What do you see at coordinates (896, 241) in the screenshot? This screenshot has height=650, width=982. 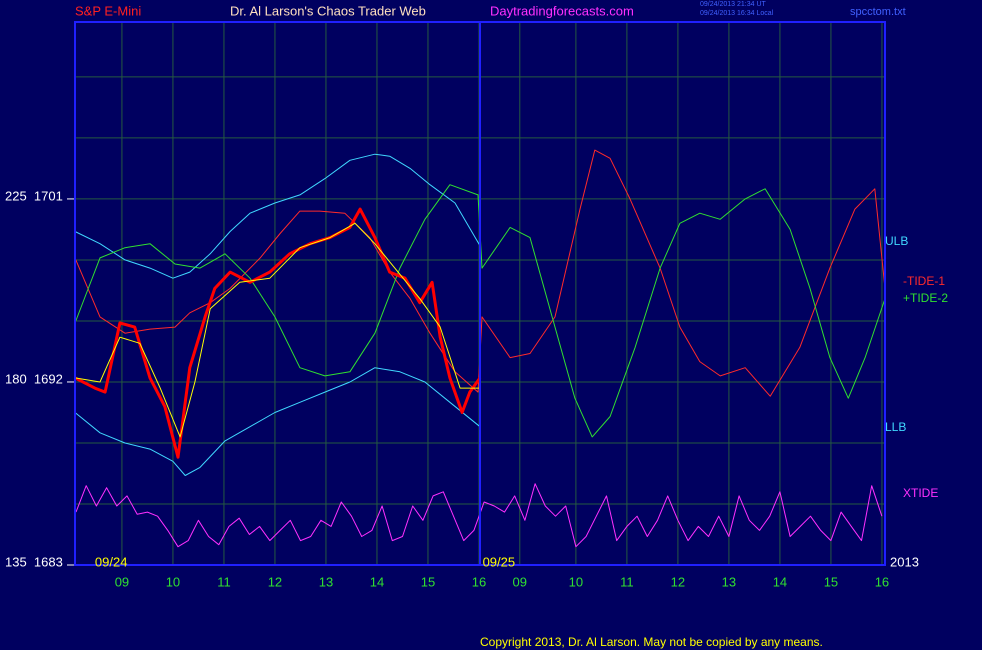 I see `series-label: ULB` at bounding box center [896, 241].